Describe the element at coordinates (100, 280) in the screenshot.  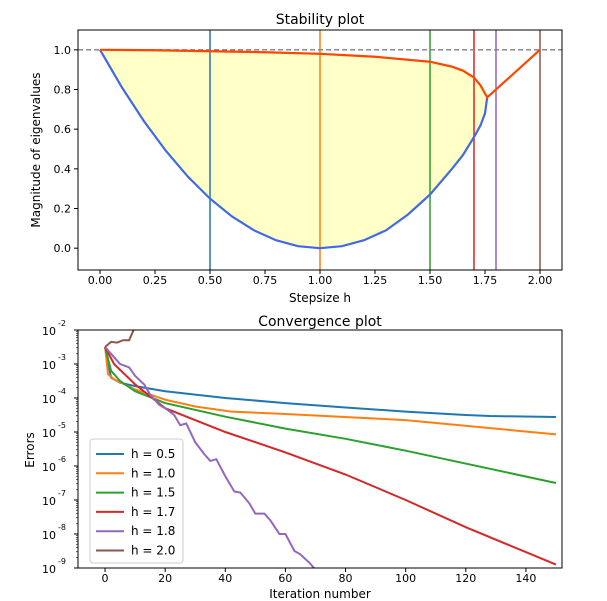
I see `x-tick-label: 0.00` at that location.